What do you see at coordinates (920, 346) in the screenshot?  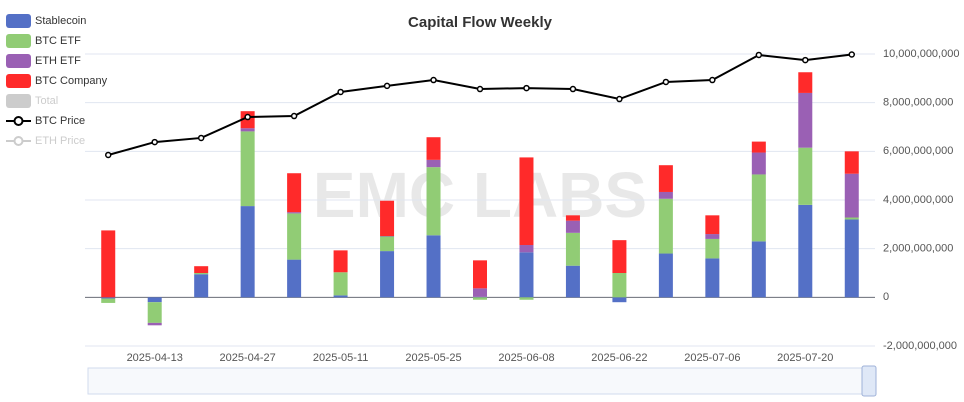 I see `y-tick-label: -2,000,000,000` at bounding box center [920, 346].